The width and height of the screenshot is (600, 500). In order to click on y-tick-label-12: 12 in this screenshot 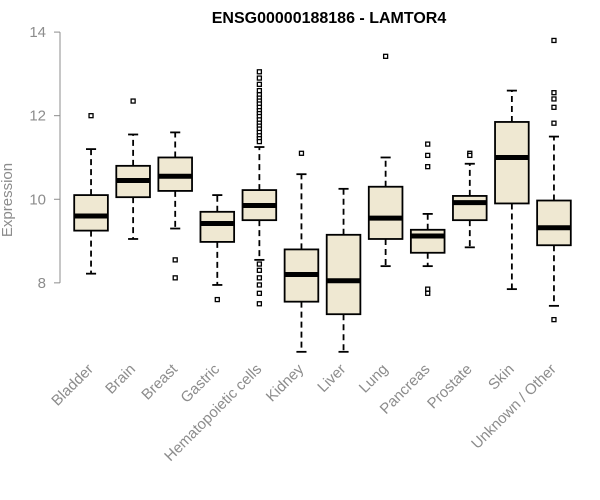, I will do `click(37, 116)`.